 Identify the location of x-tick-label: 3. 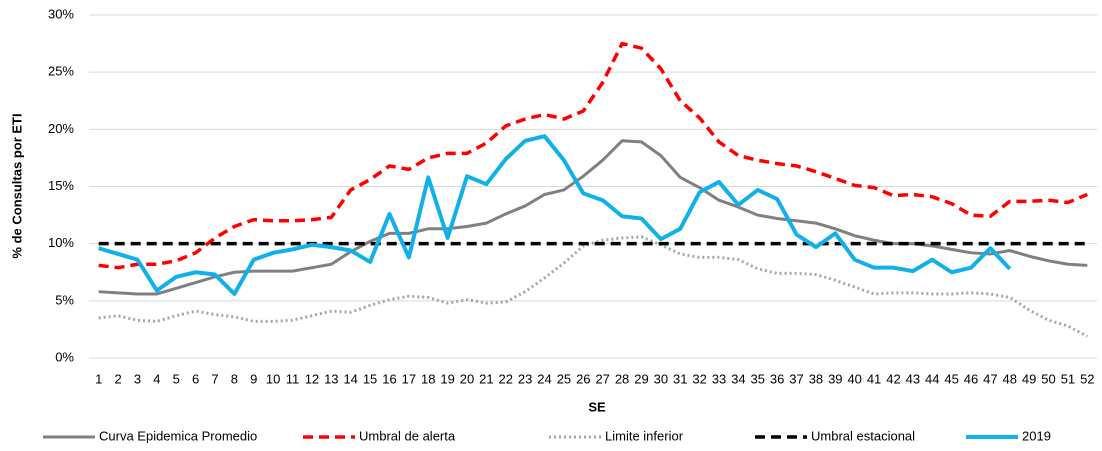
(137, 378).